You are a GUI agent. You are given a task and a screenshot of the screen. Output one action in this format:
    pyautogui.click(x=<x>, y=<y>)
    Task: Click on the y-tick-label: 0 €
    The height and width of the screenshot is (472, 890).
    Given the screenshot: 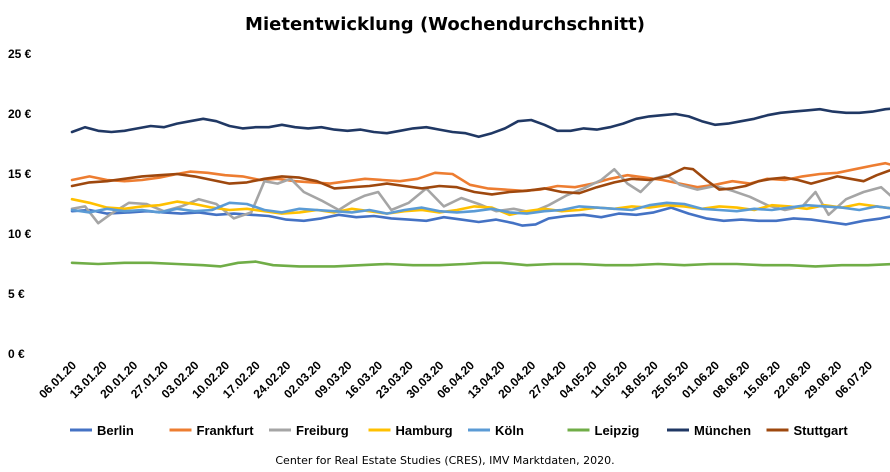 What is the action you would take?
    pyautogui.click(x=16, y=354)
    